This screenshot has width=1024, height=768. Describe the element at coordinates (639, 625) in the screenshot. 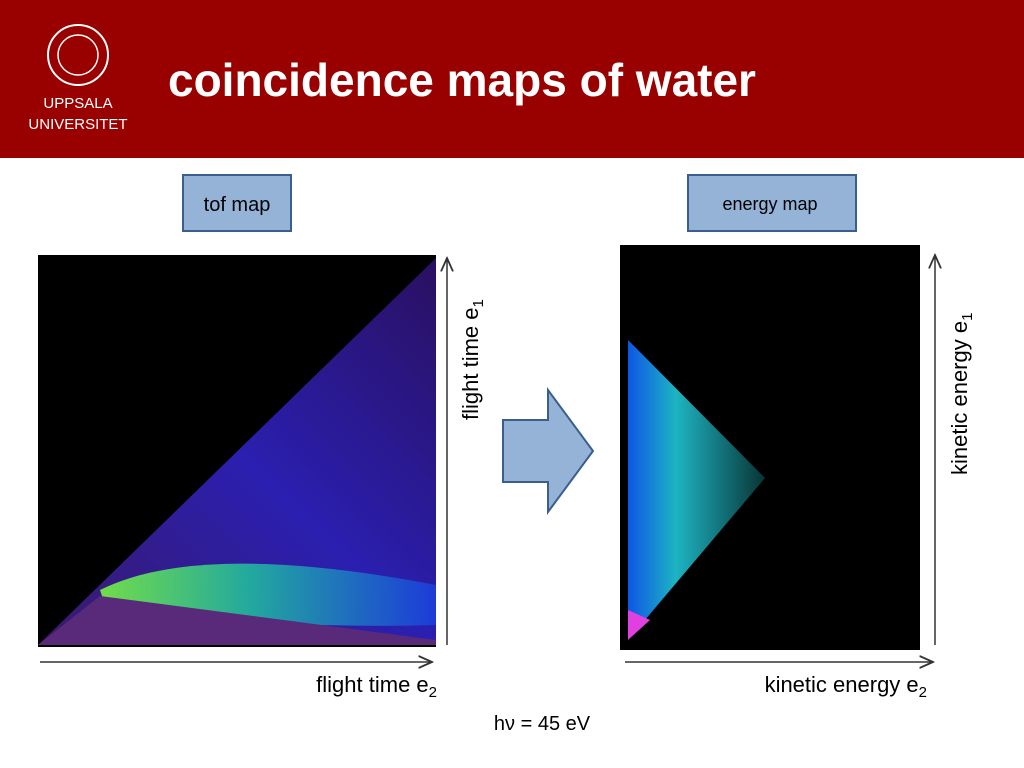

I see `energy-hot` at that location.